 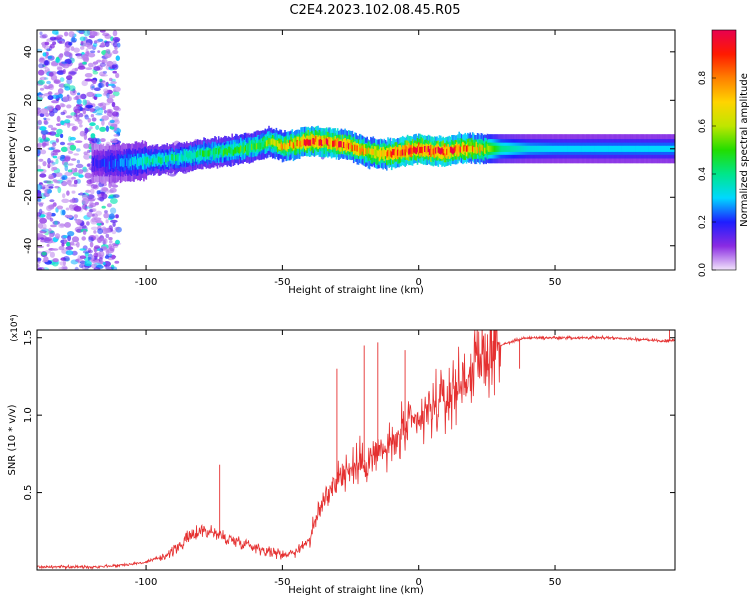 What do you see at coordinates (356, 290) in the screenshot?
I see `spectrogram-xlabel: Height of straight line (km)` at bounding box center [356, 290].